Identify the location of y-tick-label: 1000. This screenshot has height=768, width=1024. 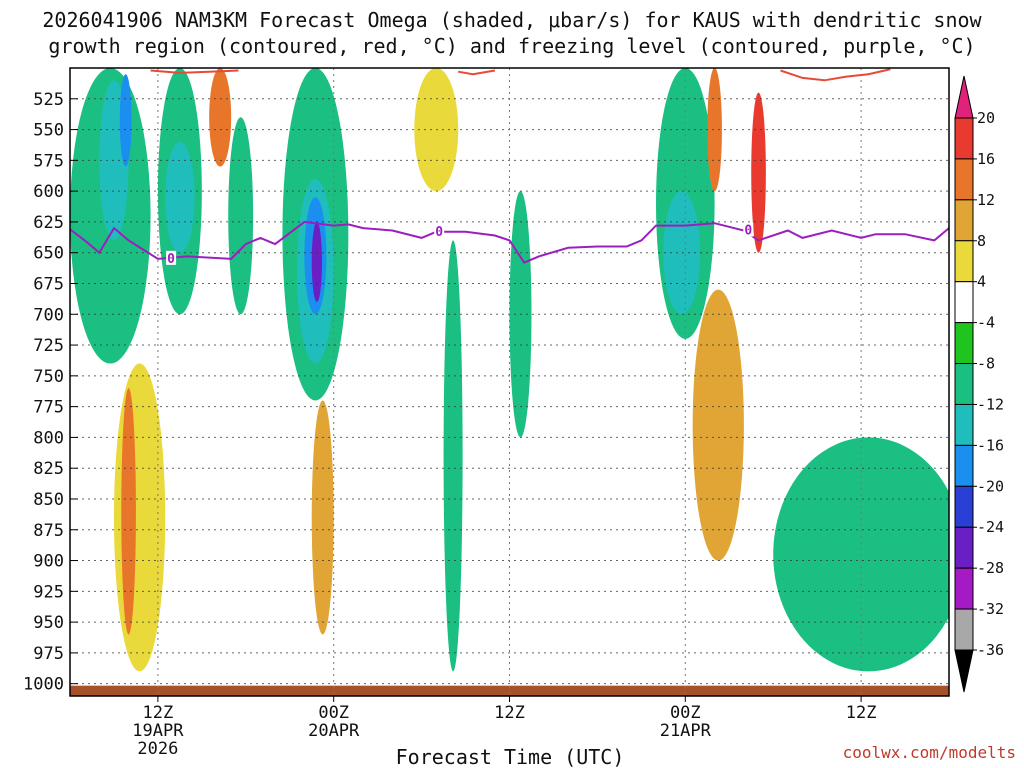
(43, 685).